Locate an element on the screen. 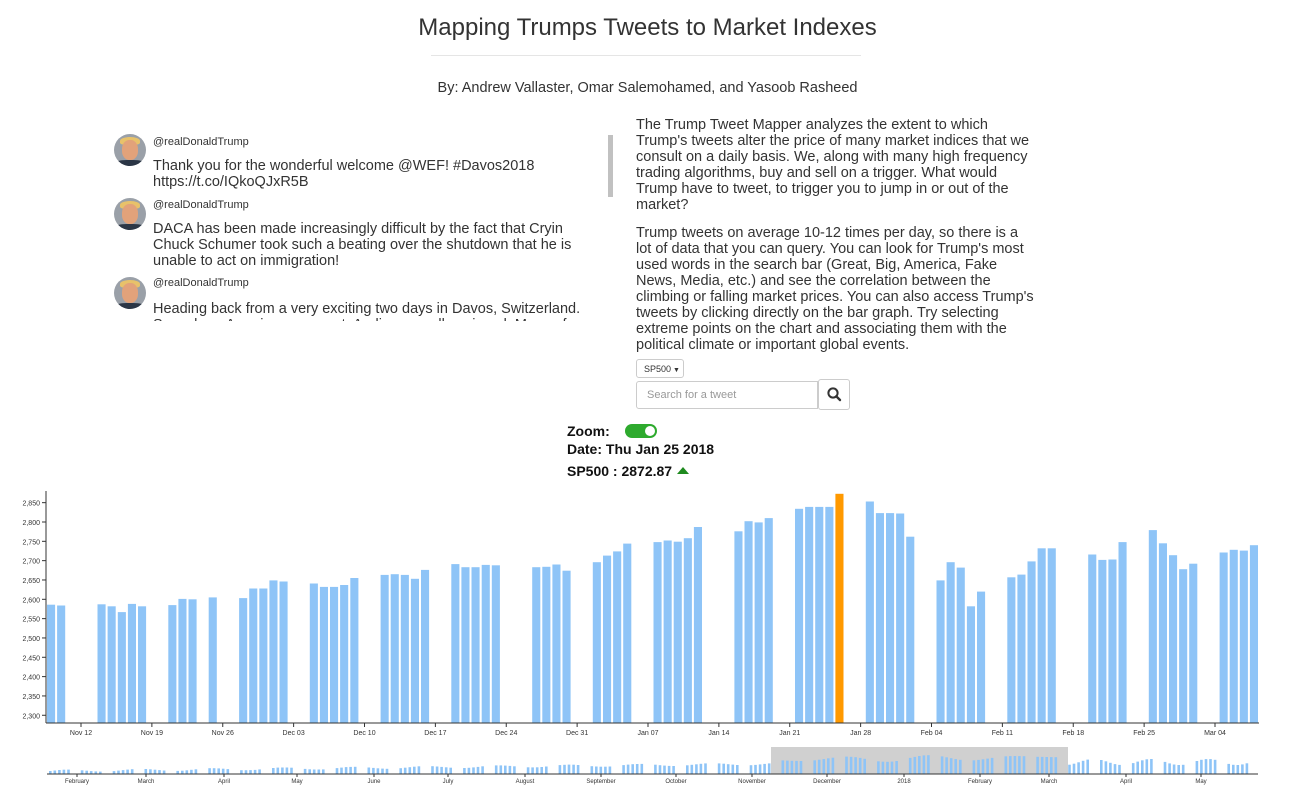  search-button is located at coordinates (834, 394).